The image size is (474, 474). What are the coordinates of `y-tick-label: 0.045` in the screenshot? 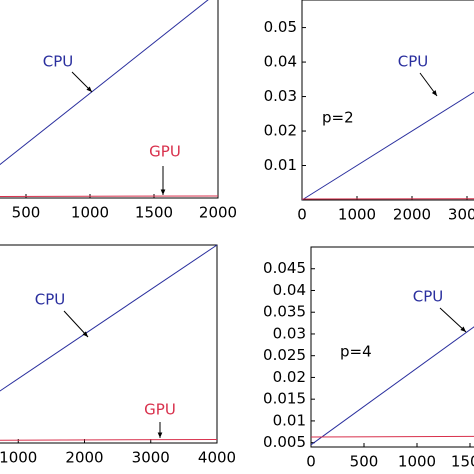 It's located at (284, 268).